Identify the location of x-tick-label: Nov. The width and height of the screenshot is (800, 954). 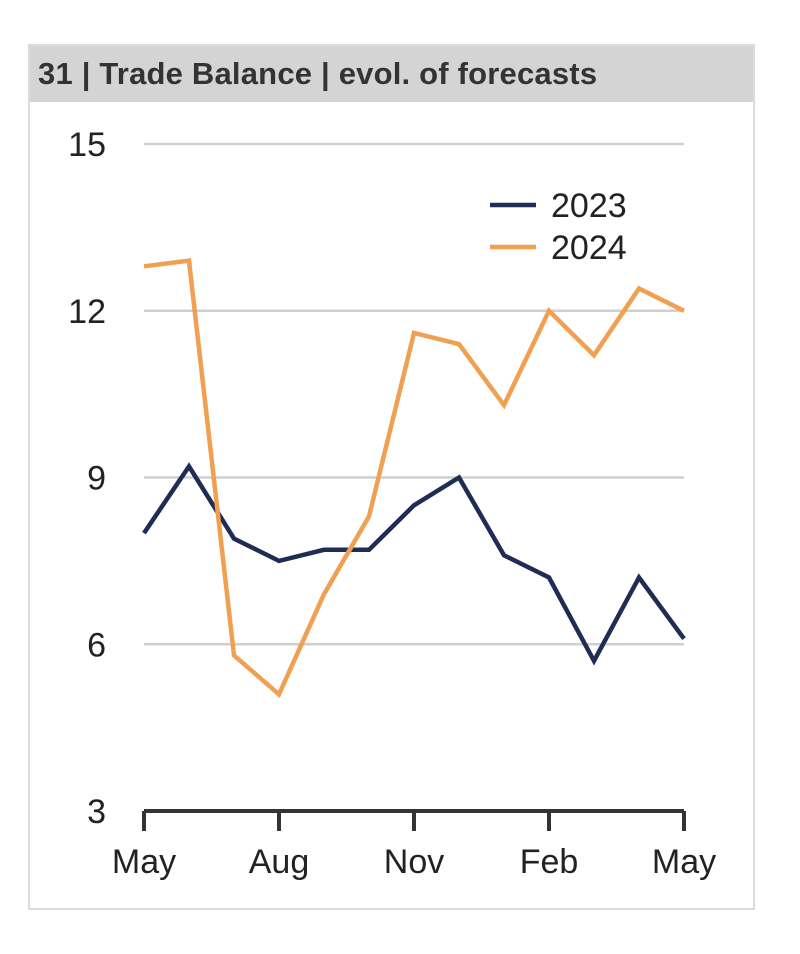
(414, 862).